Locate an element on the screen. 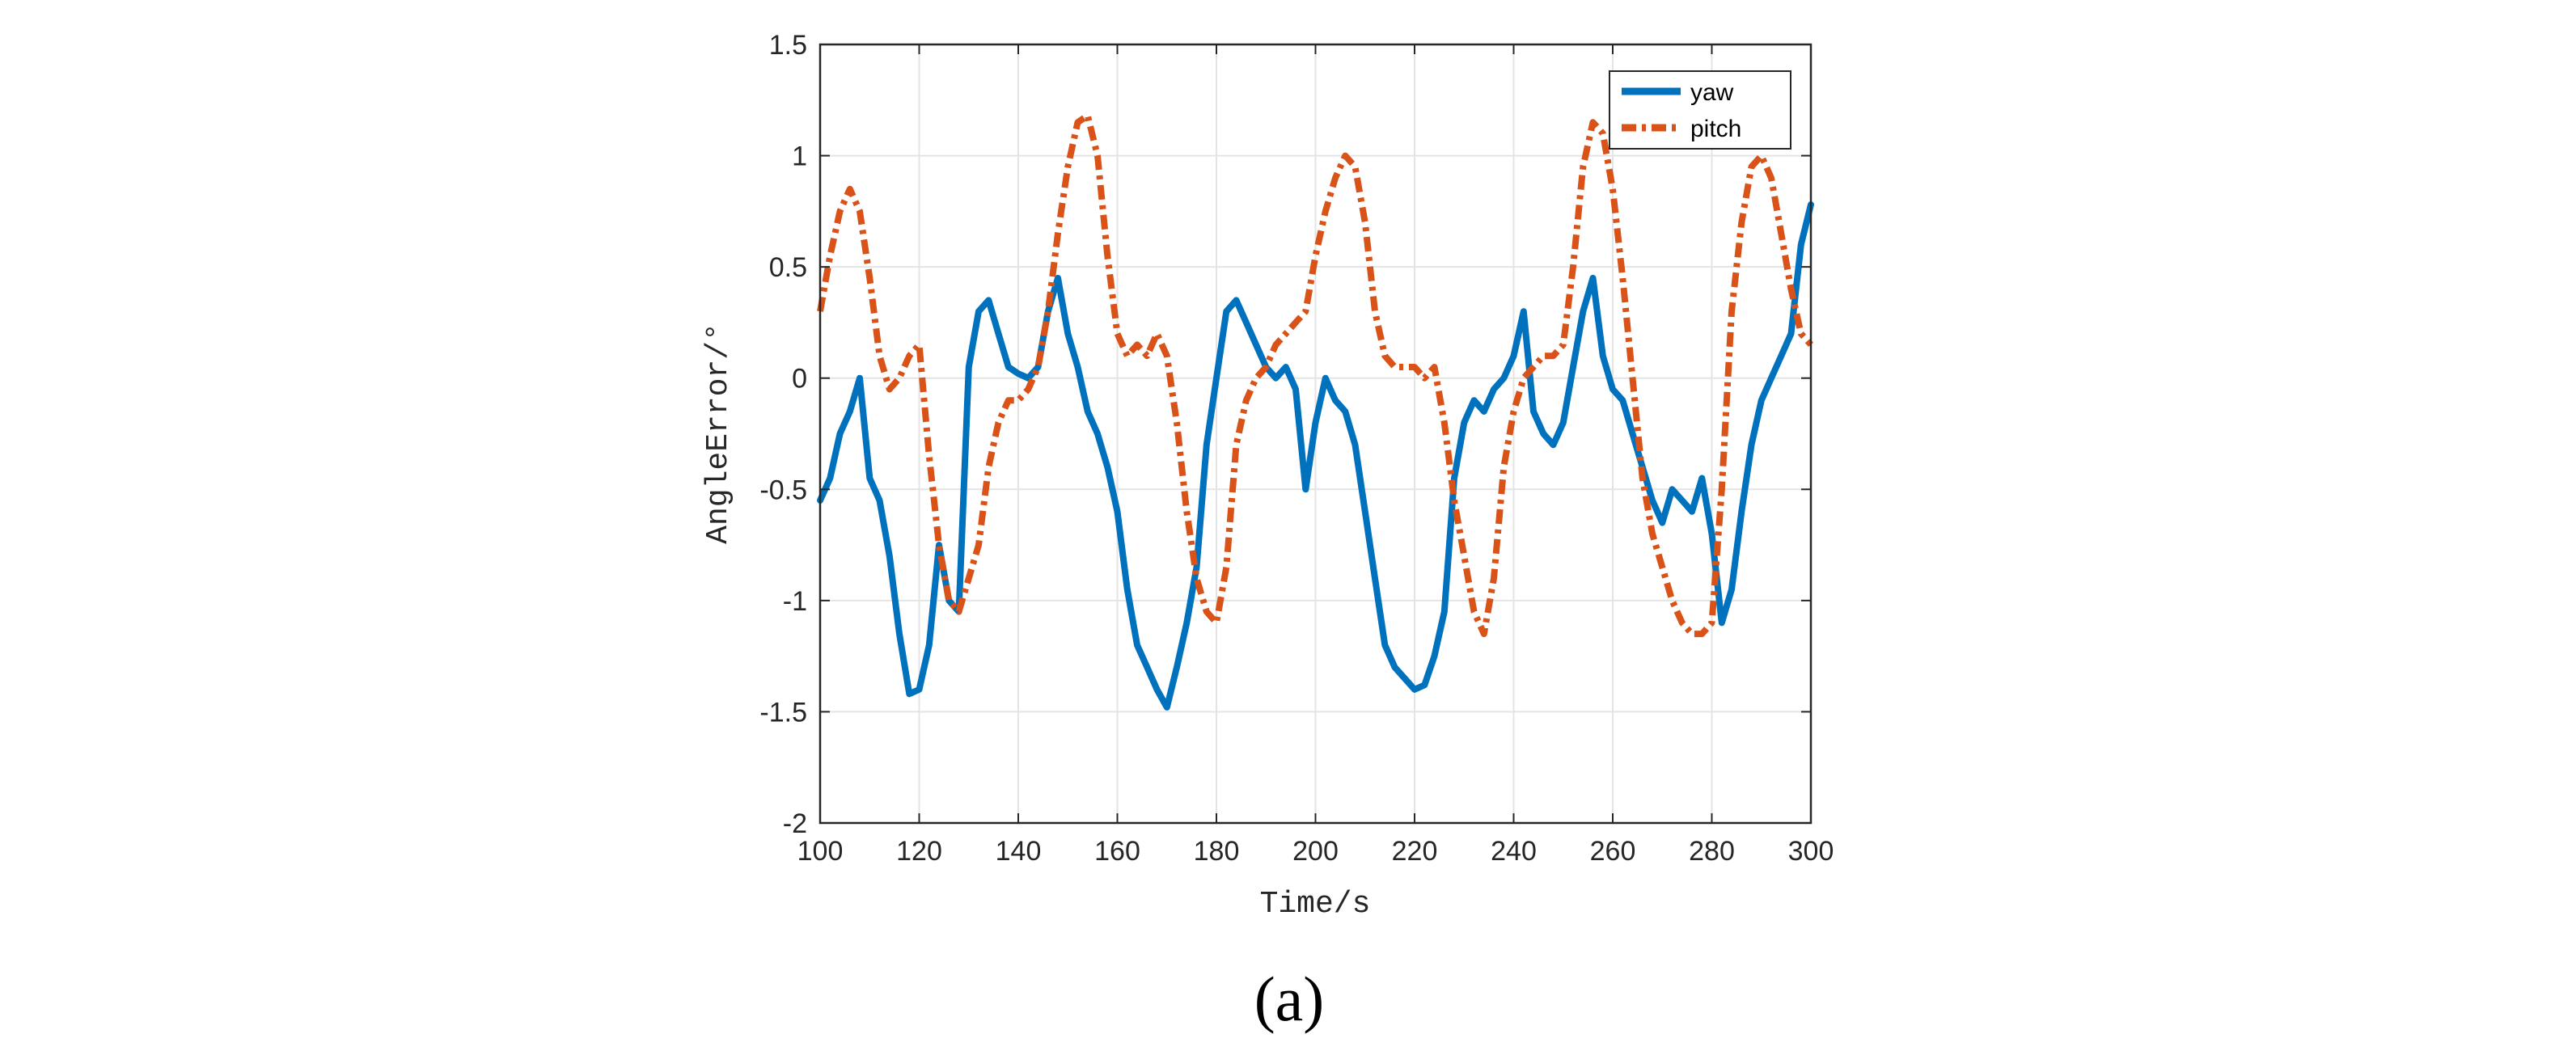 This screenshot has height=1055, width=2576. legend-box is located at coordinates (1700, 110).